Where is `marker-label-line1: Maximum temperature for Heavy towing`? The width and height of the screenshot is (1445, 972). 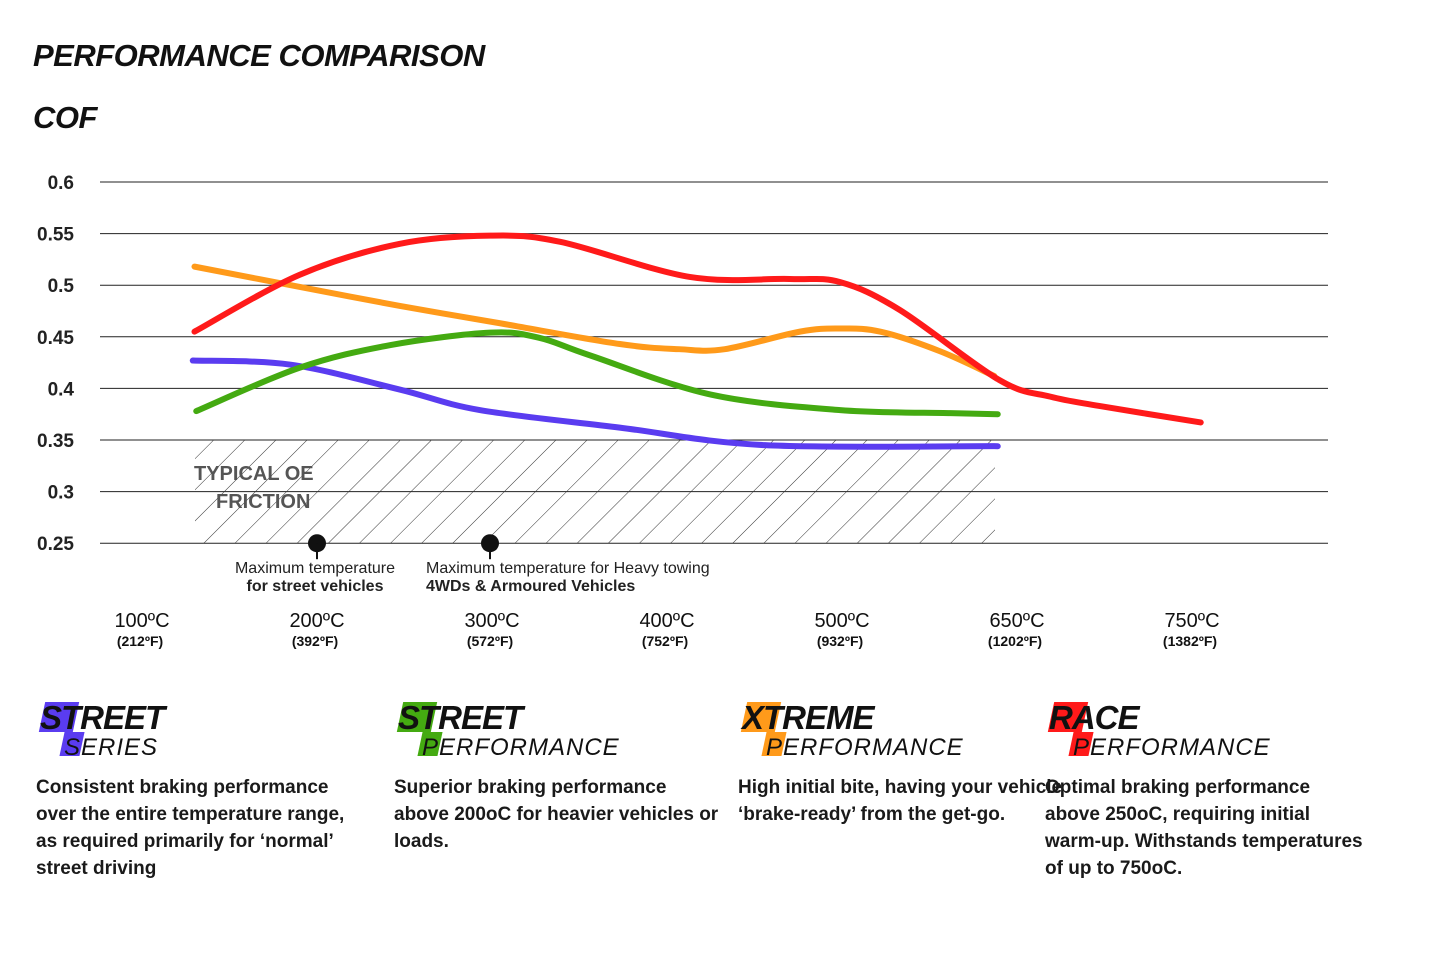
marker-label-line1: Maximum temperature for Heavy towing is located at coordinates (568, 568).